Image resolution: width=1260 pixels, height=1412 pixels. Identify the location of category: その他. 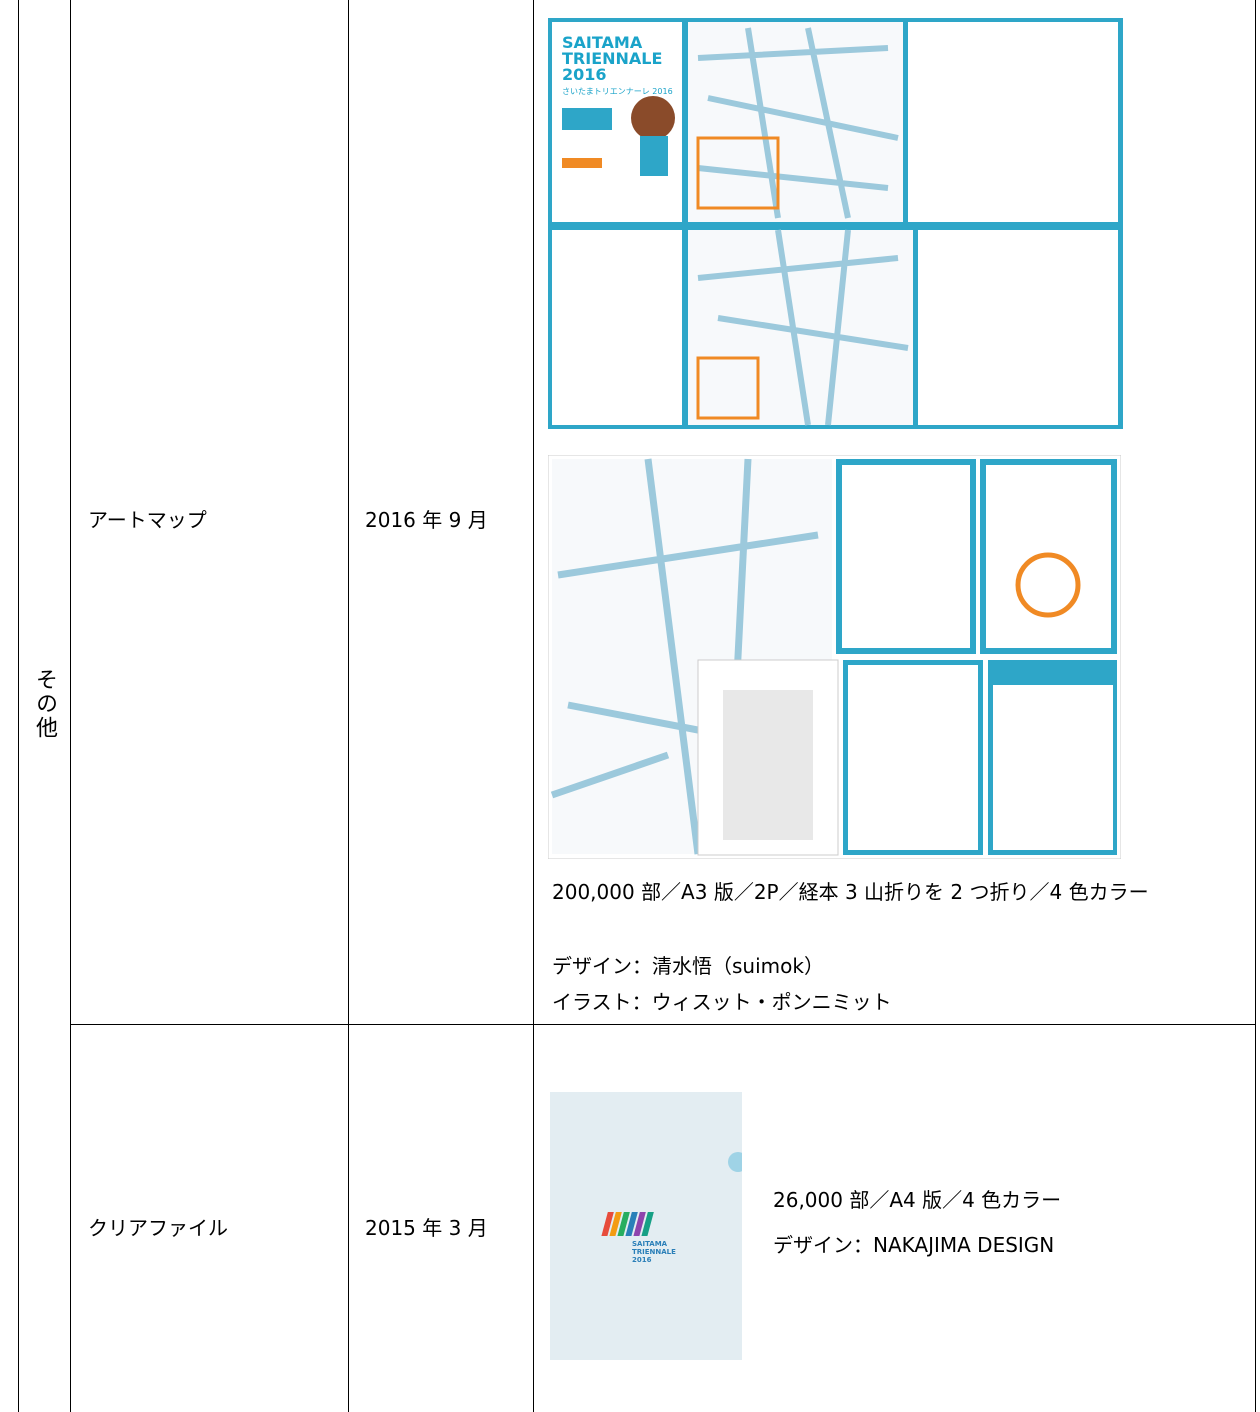
(44, 704).